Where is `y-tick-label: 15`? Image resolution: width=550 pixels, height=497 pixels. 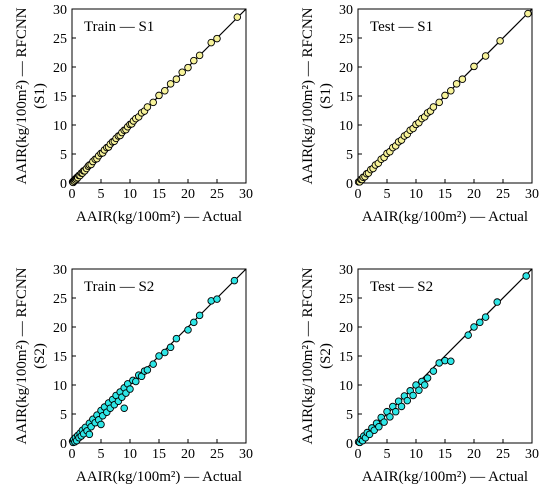 y-tick-label: 15 is located at coordinates (346, 357).